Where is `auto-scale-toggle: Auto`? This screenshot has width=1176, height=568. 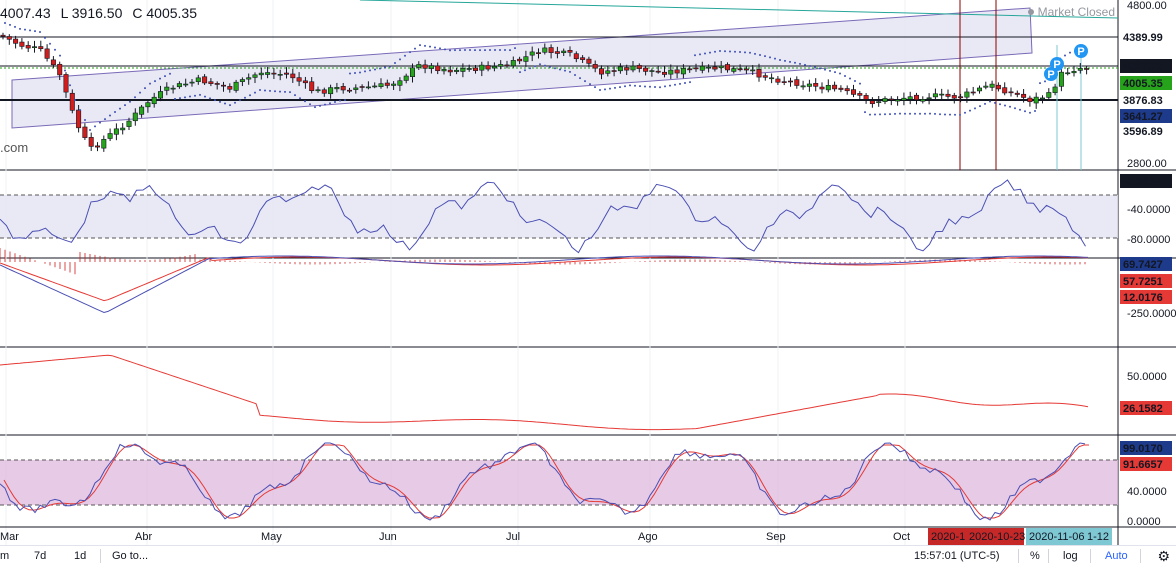
auto-scale-toggle: Auto is located at coordinates (1116, 556).